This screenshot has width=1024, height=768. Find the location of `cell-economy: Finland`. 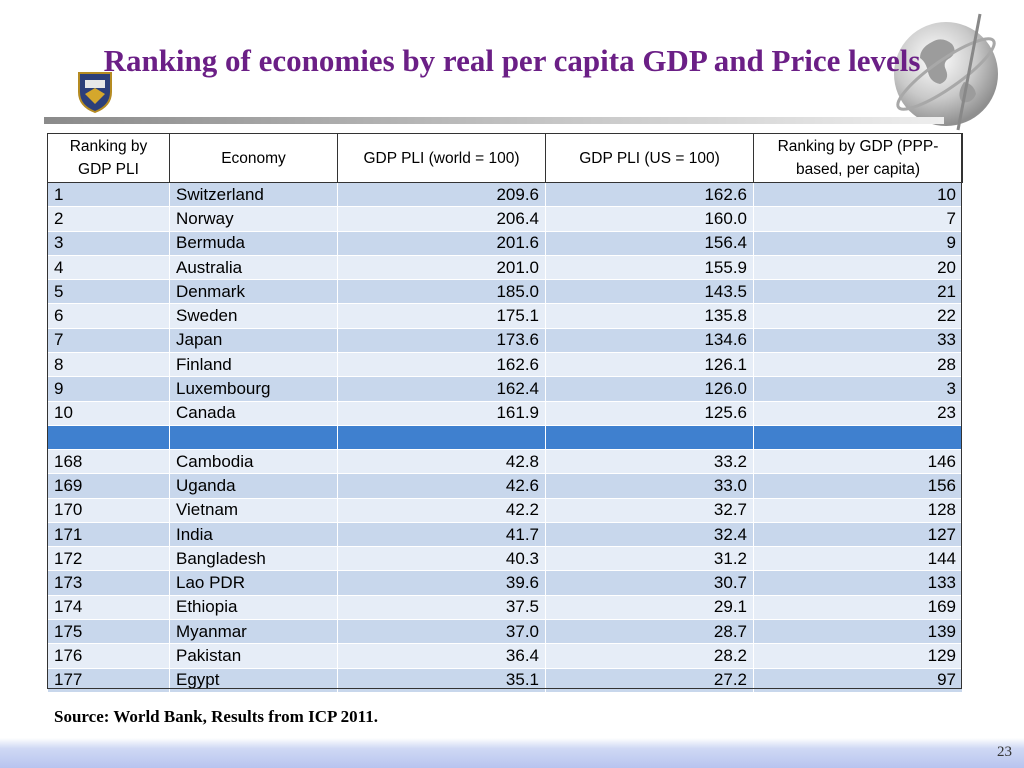

cell-economy: Finland is located at coordinates (253, 365).